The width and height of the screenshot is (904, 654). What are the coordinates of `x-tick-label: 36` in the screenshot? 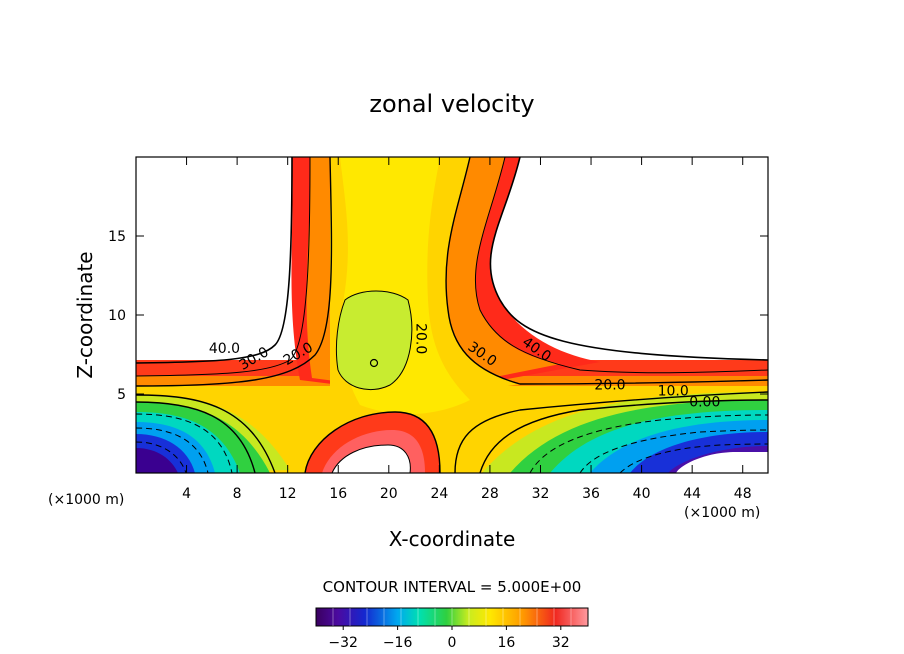 It's located at (591, 494).